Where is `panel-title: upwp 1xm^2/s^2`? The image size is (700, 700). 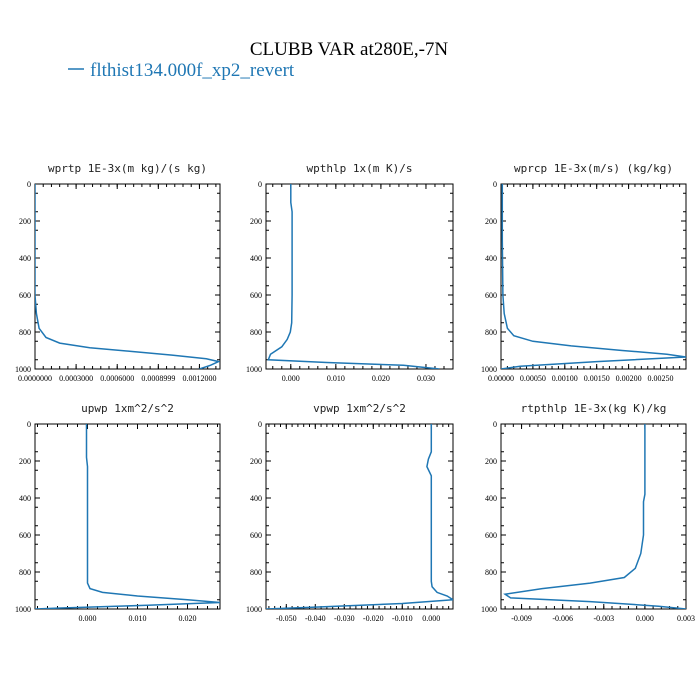
panel-title: upwp 1xm^2/s^2 is located at coordinates (127, 408).